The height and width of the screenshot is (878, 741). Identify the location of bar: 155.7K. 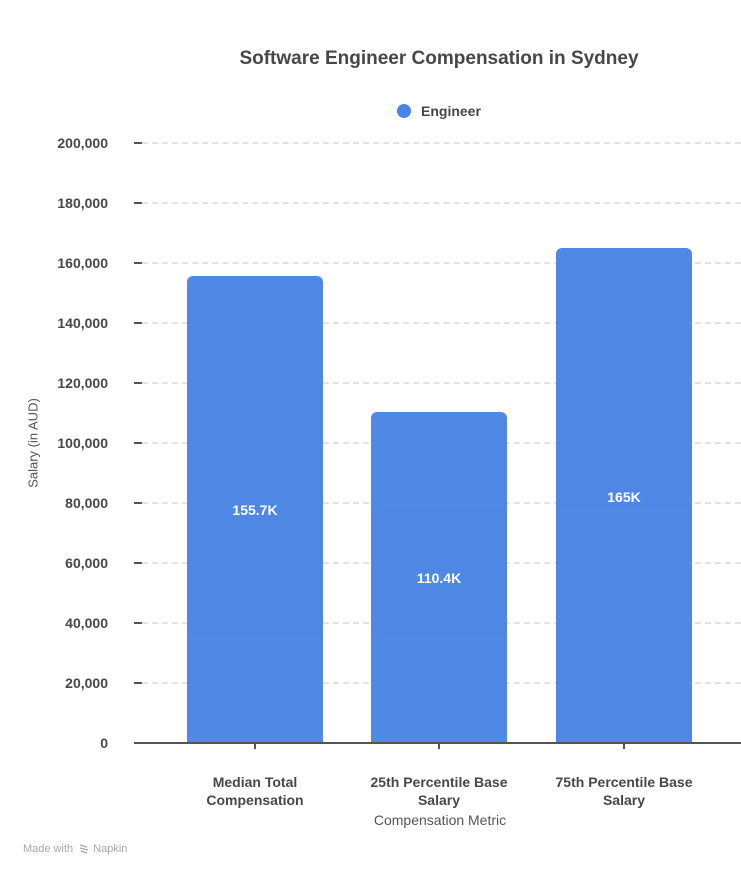
(255, 509).